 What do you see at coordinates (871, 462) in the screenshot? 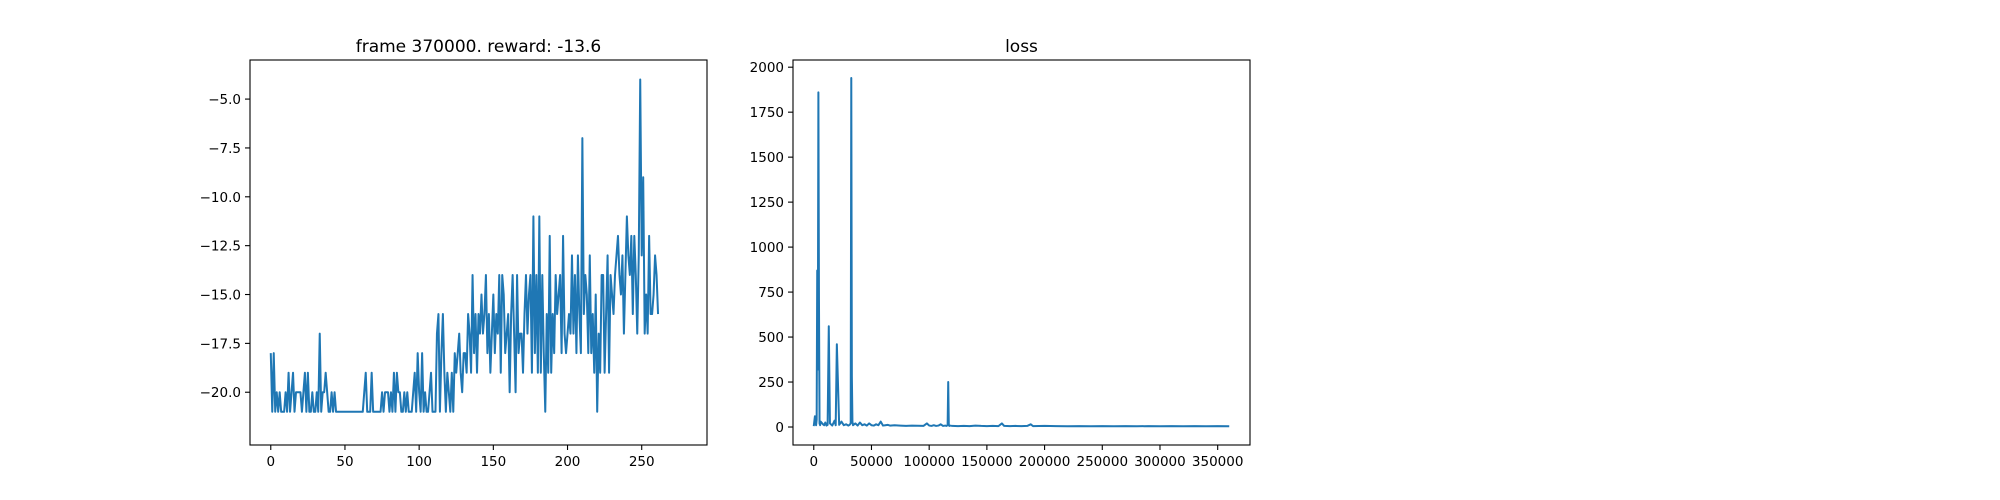
I see `x-tick-label: 50000` at bounding box center [871, 462].